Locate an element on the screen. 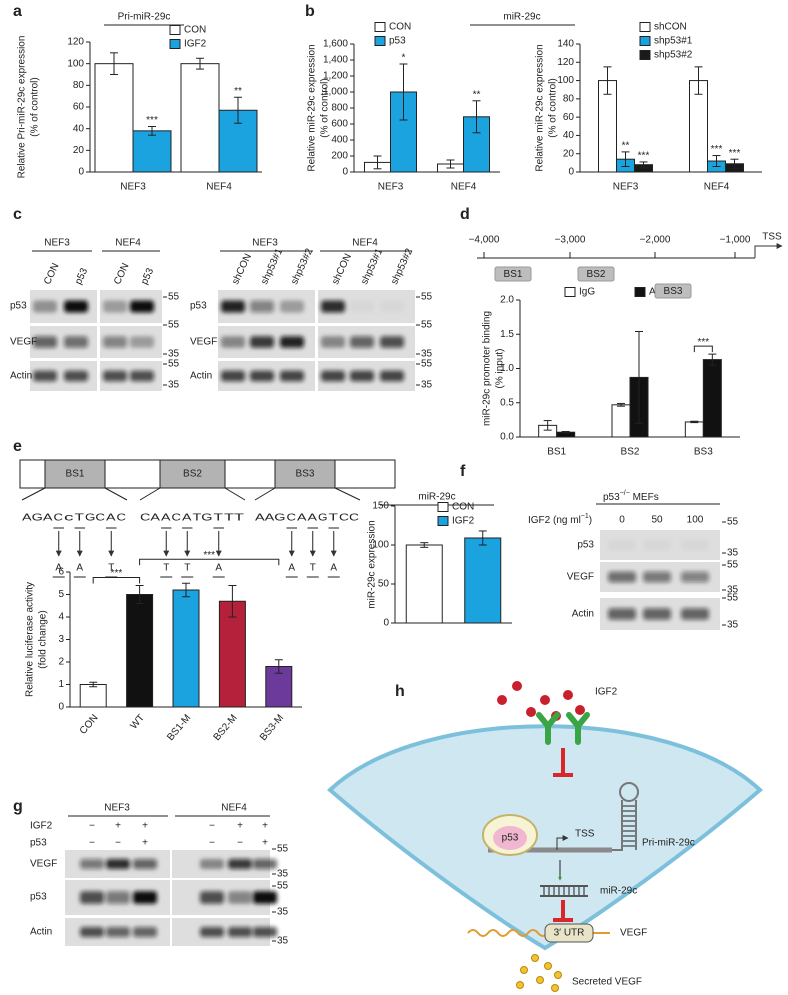  sequence-text: TG is located at coordinates (203, 518).